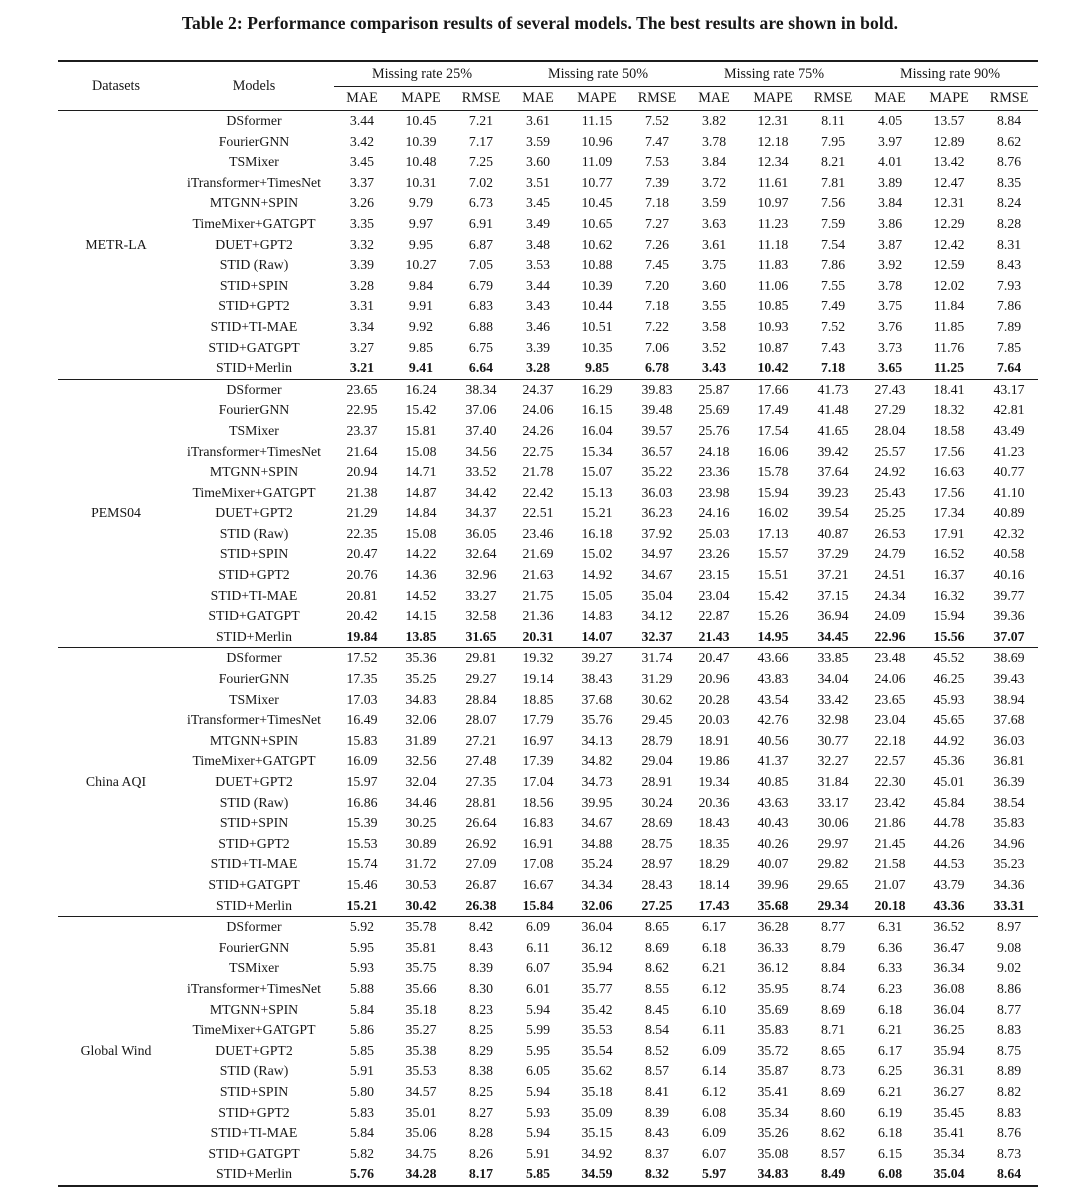 The width and height of the screenshot is (1080, 1199). What do you see at coordinates (481, 410) in the screenshot?
I see `metric-value-cell: 37.06` at bounding box center [481, 410].